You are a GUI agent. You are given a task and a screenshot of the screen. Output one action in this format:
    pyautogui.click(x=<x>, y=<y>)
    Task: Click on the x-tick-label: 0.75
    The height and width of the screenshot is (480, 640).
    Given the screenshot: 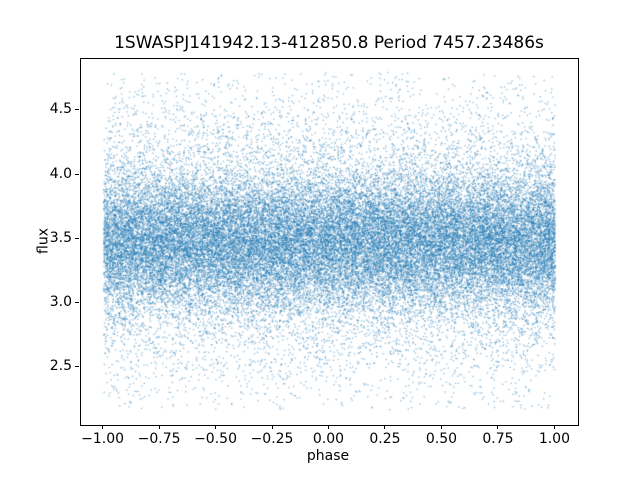 What is the action you would take?
    pyautogui.click(x=498, y=439)
    